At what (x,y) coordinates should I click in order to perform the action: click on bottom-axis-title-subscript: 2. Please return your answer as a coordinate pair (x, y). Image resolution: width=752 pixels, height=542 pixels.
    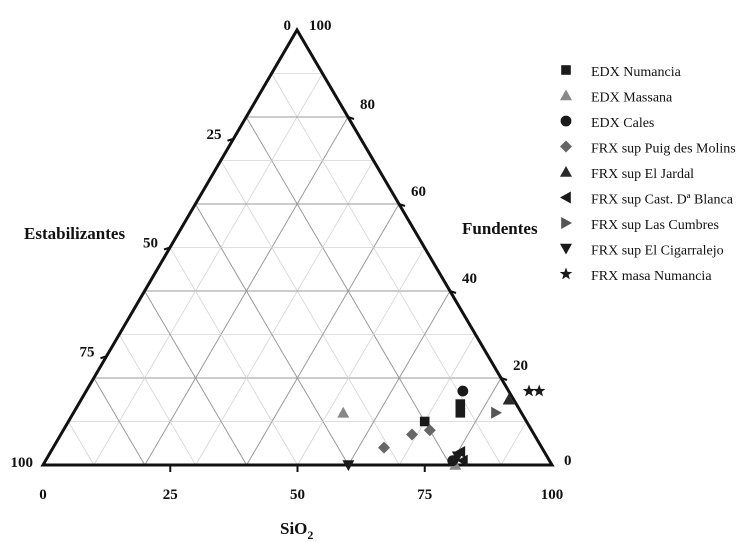
    Looking at the image, I should click on (310, 535).